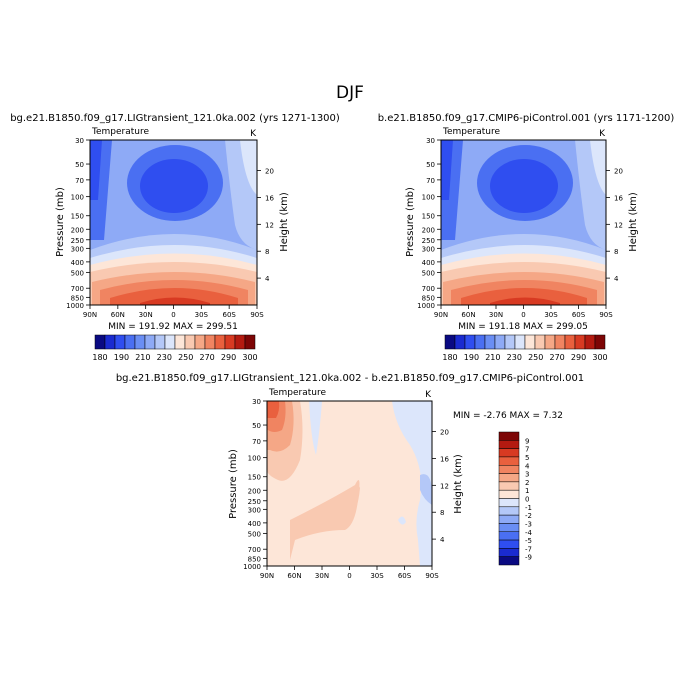 This screenshot has width=700, height=700. Describe the element at coordinates (284, 222) in the screenshot. I see `panel-1-y2-axis-title: Height (km)` at that location.